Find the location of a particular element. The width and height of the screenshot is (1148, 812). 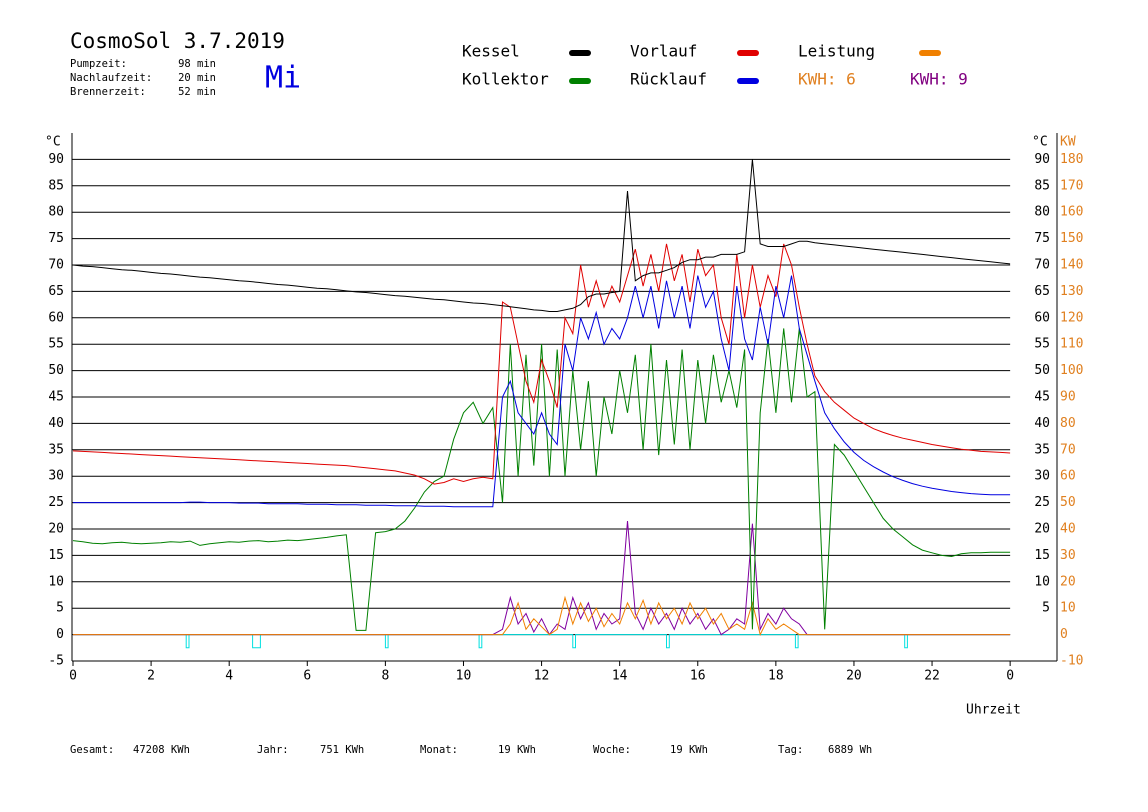

y-tick-label-right: 15 is located at coordinates (1042, 555).